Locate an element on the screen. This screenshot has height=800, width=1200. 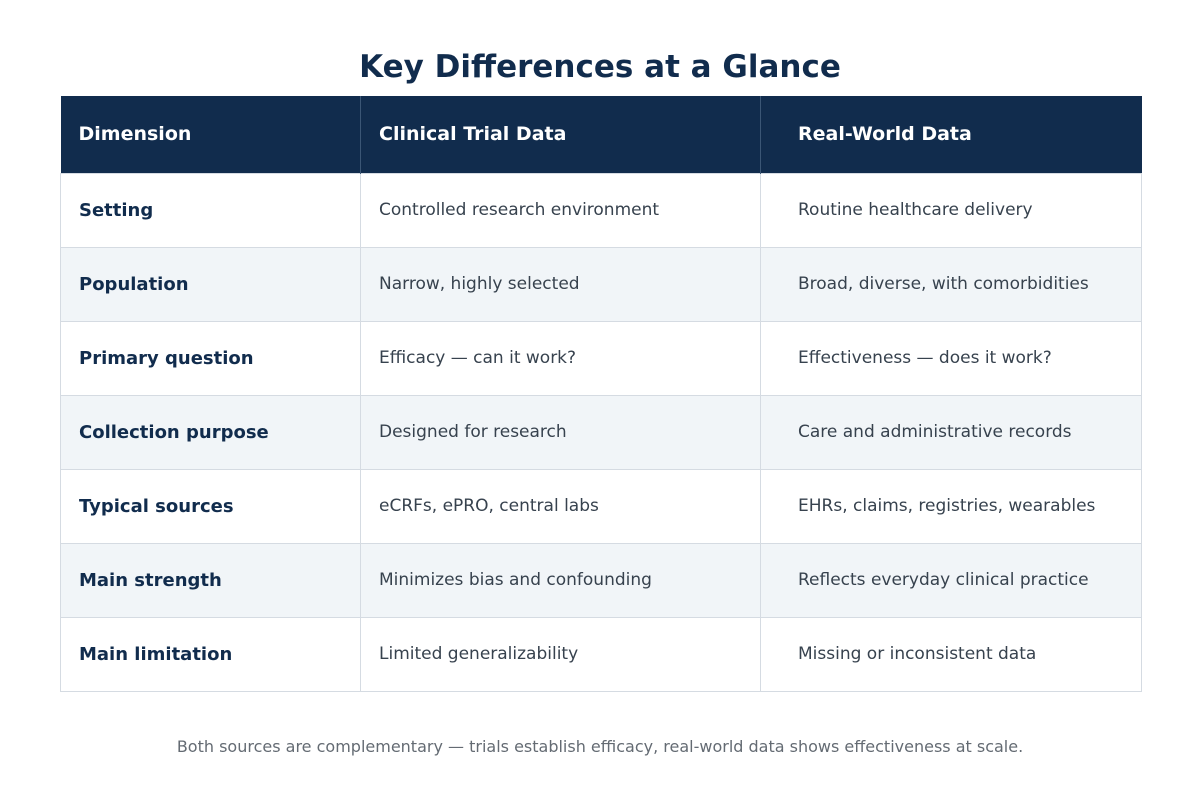
dimension-cell: Main limitation is located at coordinates (210, 654).